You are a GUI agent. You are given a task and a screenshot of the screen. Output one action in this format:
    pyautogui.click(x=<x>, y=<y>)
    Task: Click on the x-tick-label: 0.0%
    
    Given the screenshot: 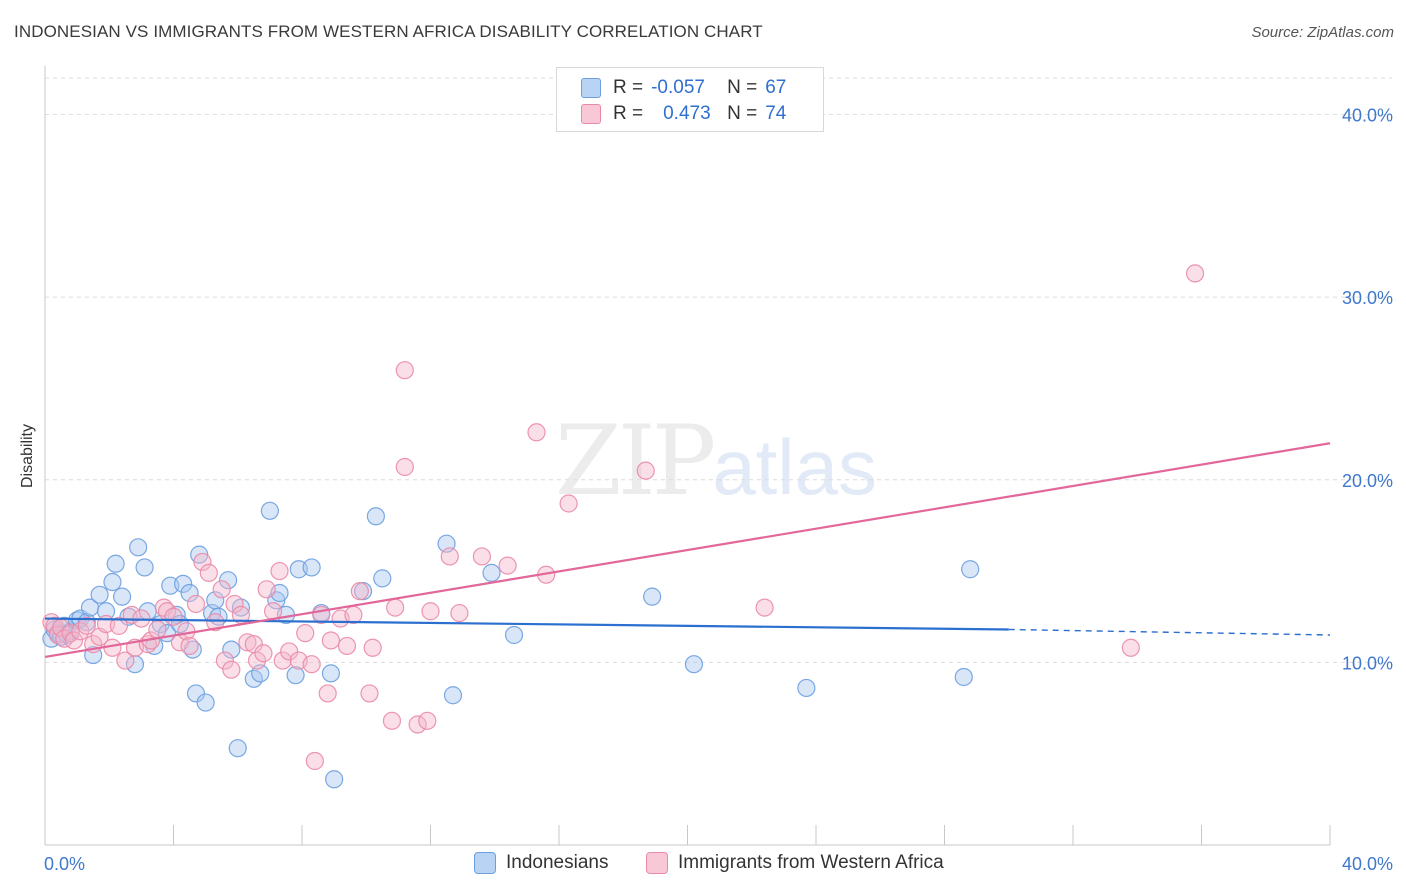 What is the action you would take?
    pyautogui.click(x=64, y=864)
    